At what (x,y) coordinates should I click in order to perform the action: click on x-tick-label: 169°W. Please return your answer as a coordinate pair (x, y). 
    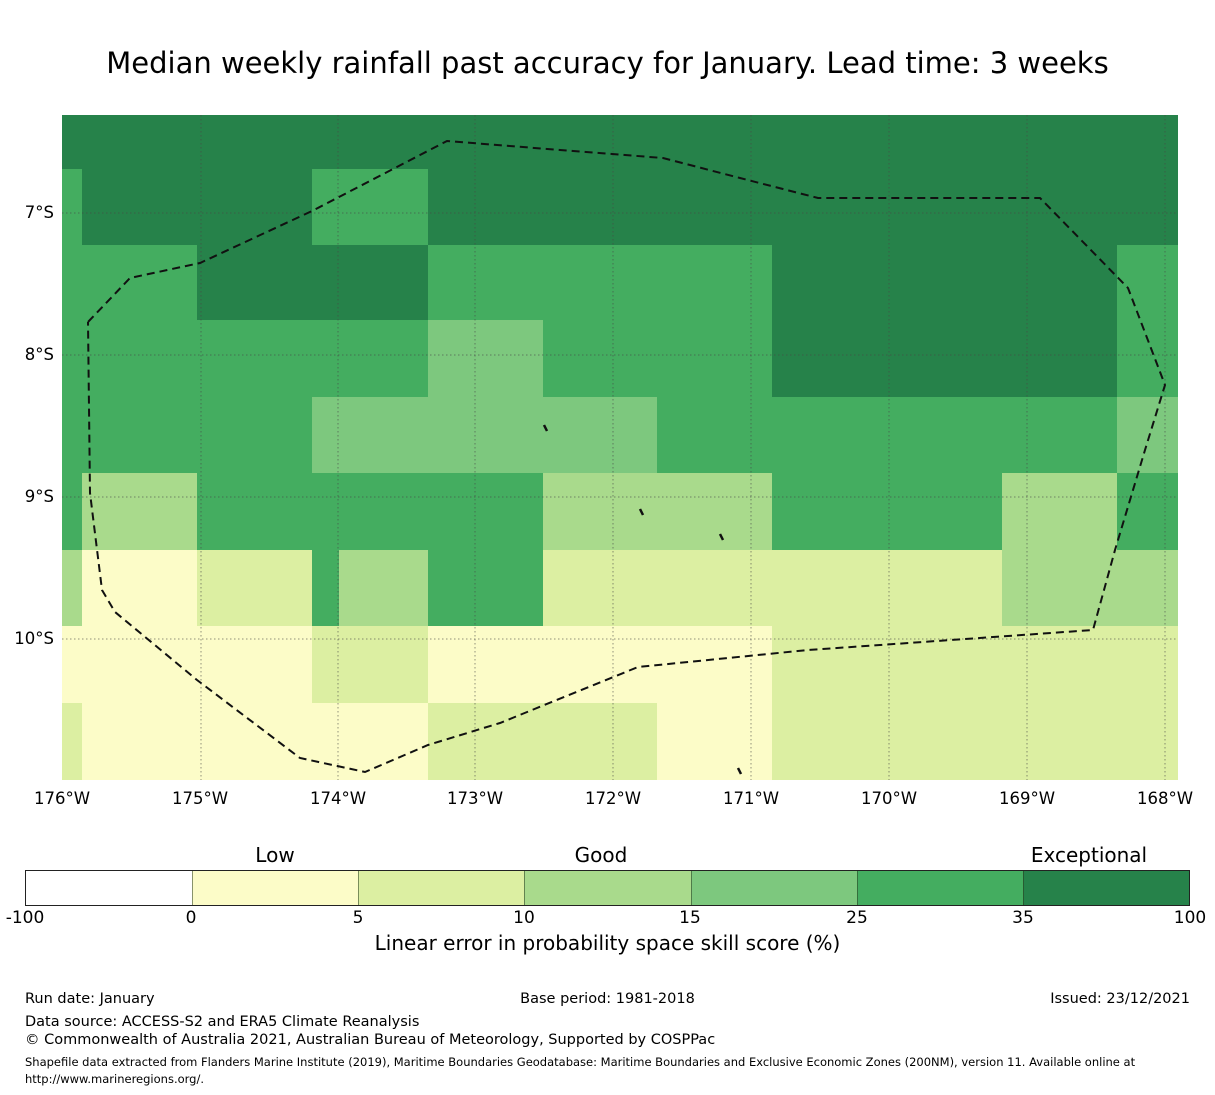
    Looking at the image, I should click on (1027, 798).